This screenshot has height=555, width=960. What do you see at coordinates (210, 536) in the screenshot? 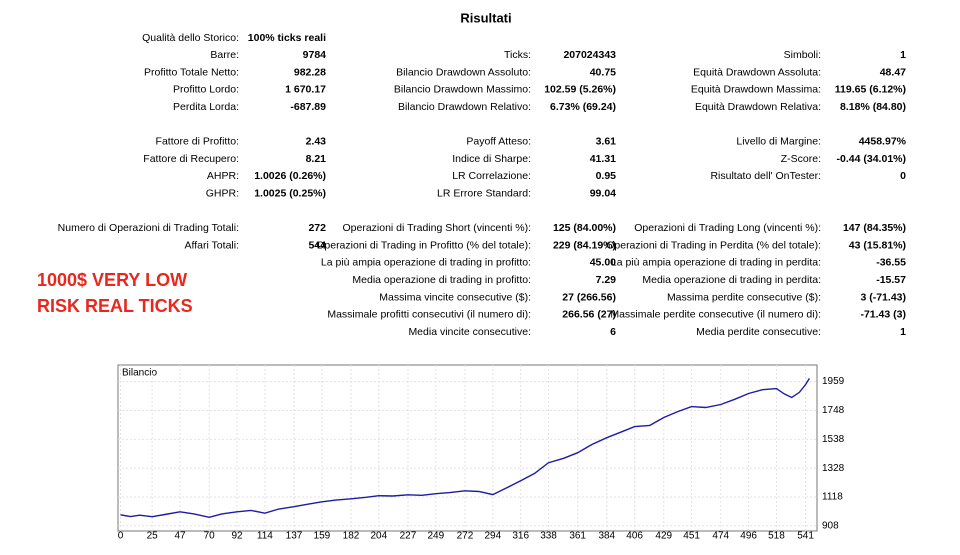
I see `x-tick-label: 70` at bounding box center [210, 536].